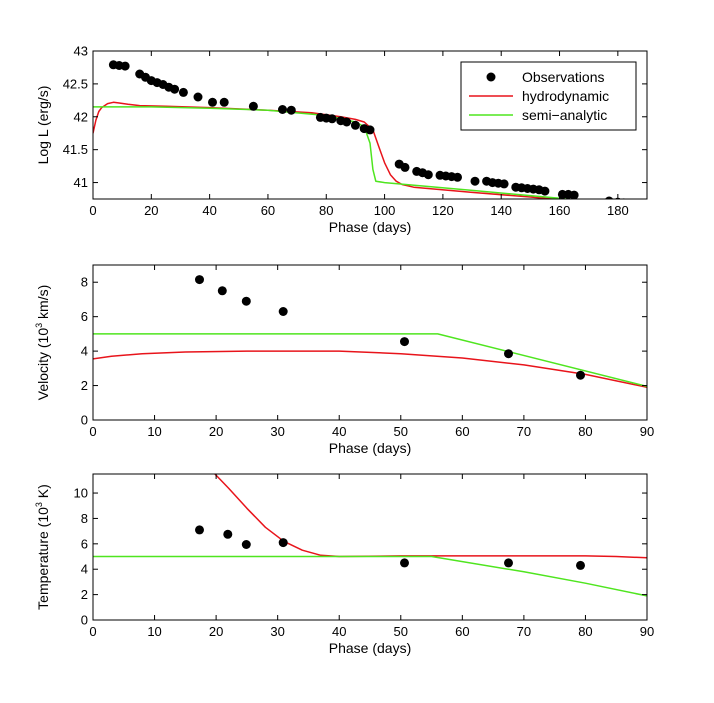 This screenshot has height=703, width=714. What do you see at coordinates (647, 431) in the screenshot?
I see `velocity-x-tick-label: 90` at bounding box center [647, 431].